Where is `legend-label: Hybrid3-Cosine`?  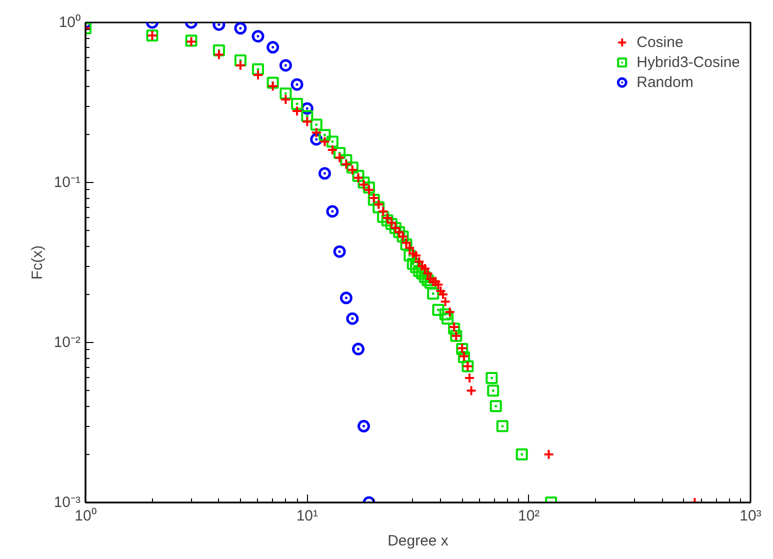 legend-label: Hybrid3-Cosine is located at coordinates (688, 62).